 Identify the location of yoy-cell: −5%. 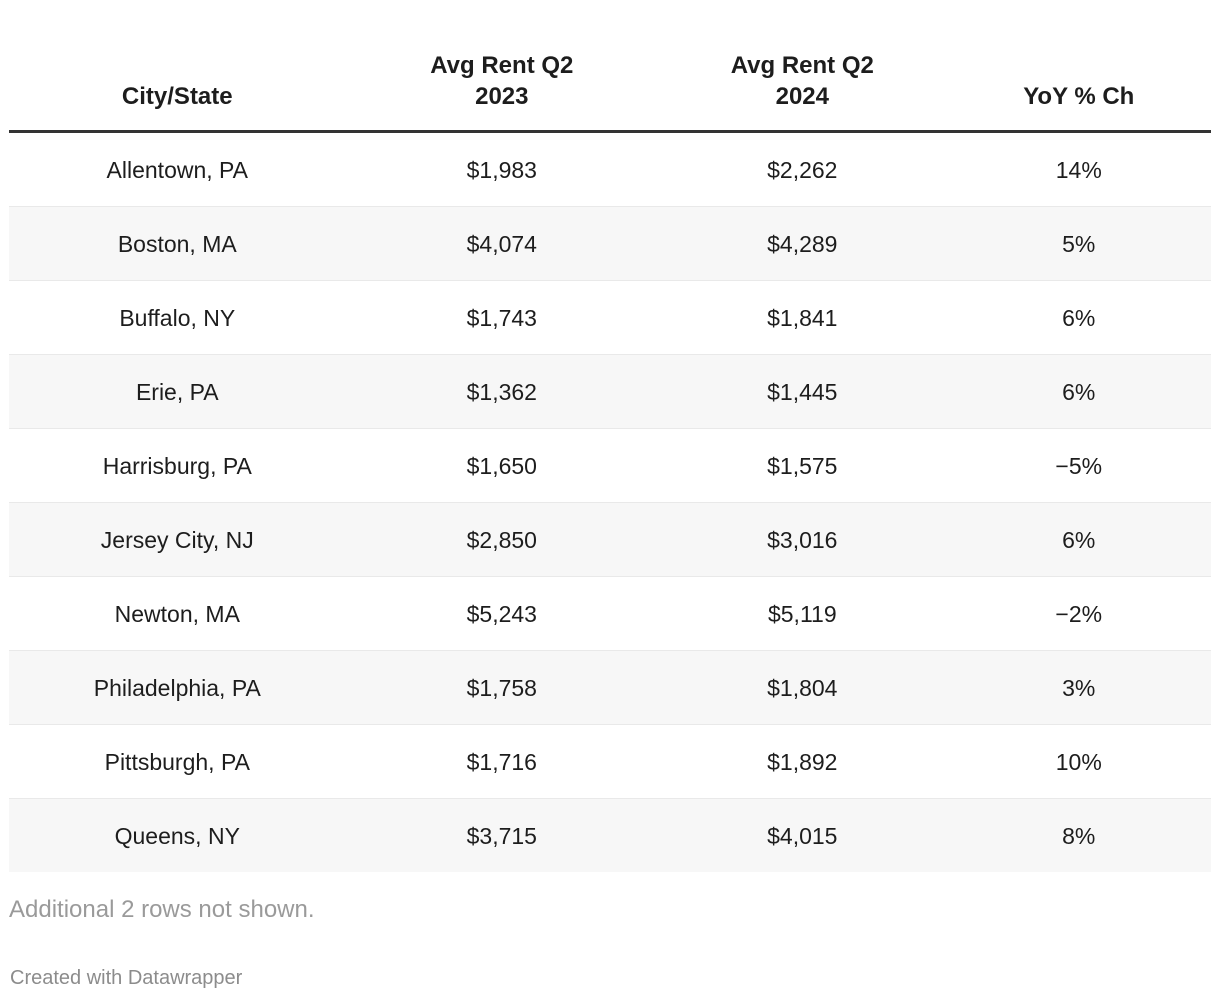
(1078, 465).